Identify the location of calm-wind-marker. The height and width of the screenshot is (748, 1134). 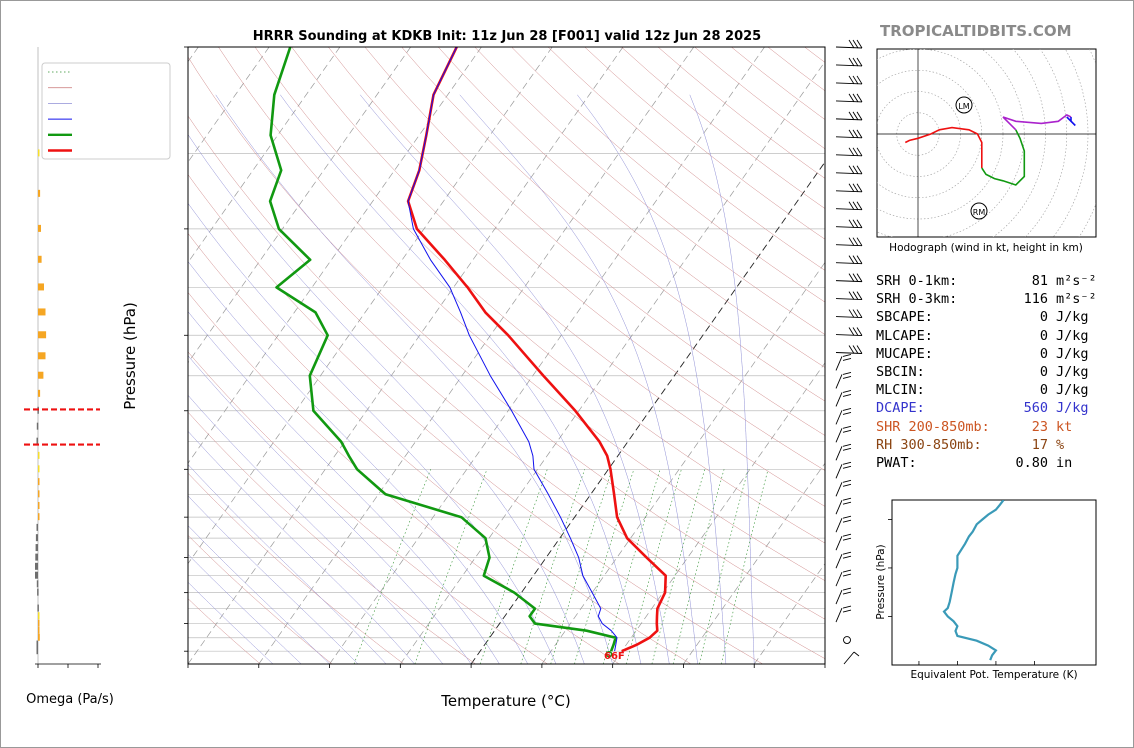
(847, 640).